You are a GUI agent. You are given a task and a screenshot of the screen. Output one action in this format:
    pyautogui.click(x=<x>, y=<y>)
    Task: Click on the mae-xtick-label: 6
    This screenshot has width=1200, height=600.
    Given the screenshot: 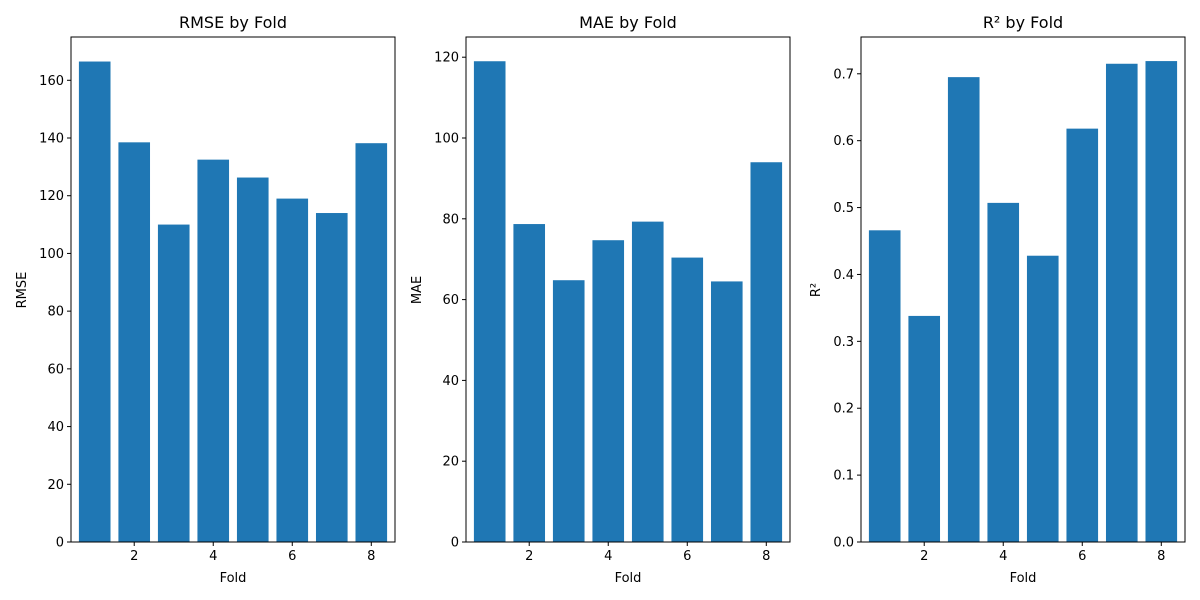 What is the action you would take?
    pyautogui.click(x=687, y=556)
    